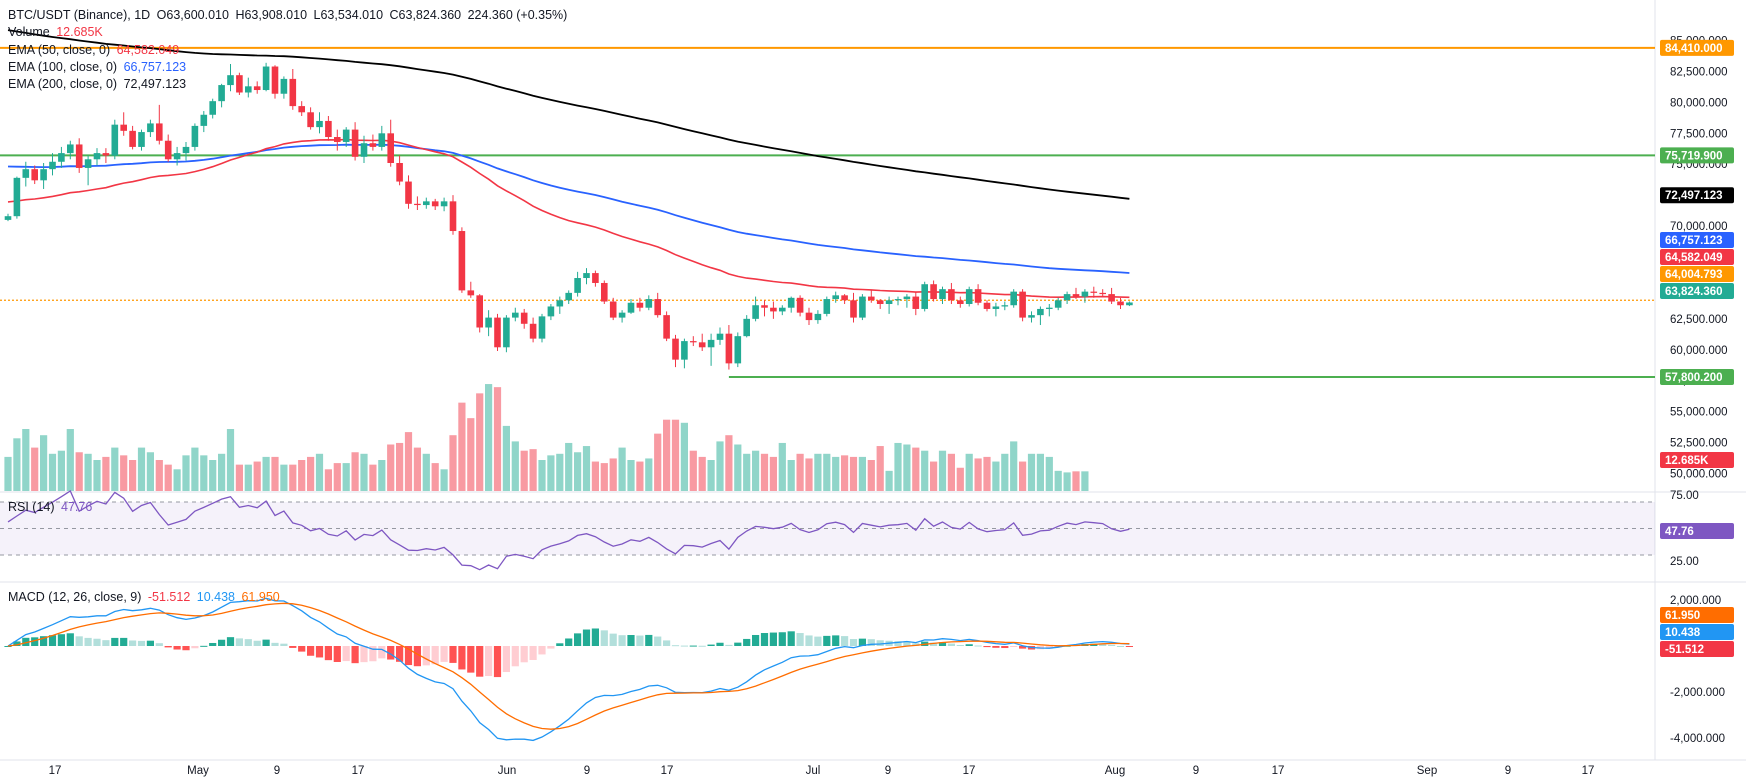  Describe the element at coordinates (271, 15) in the screenshot. I see `high-value: H63,908.010` at that location.